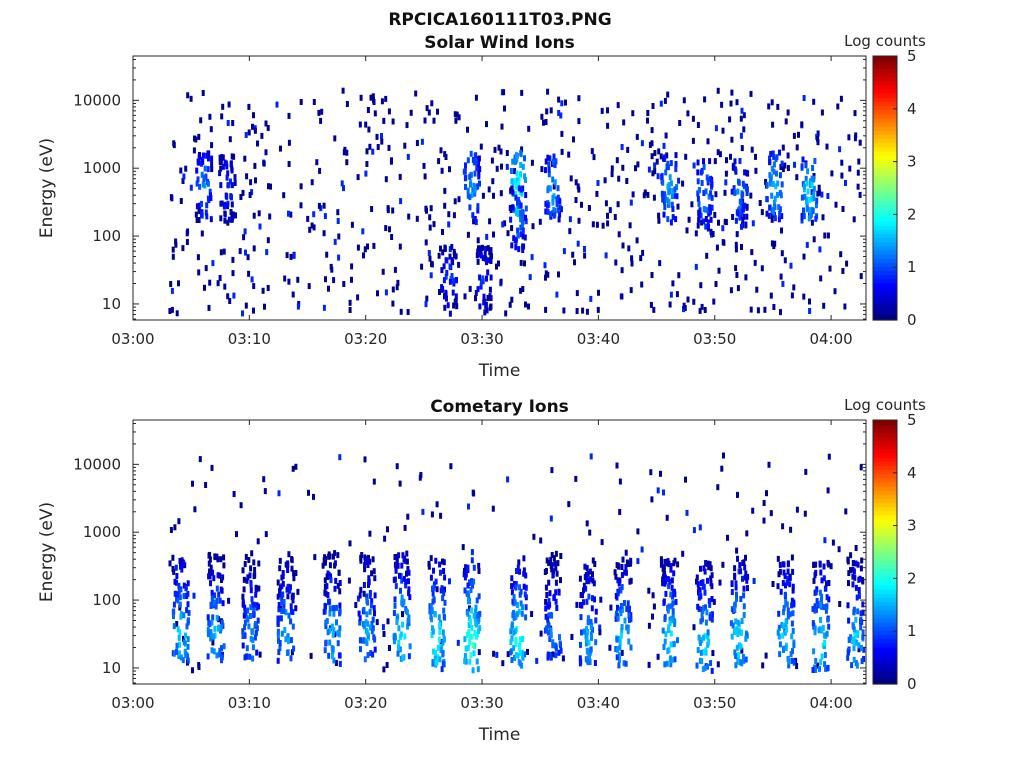 The width and height of the screenshot is (1024, 768). I want to click on colorbar-tick-label: 5, so click(912, 420).